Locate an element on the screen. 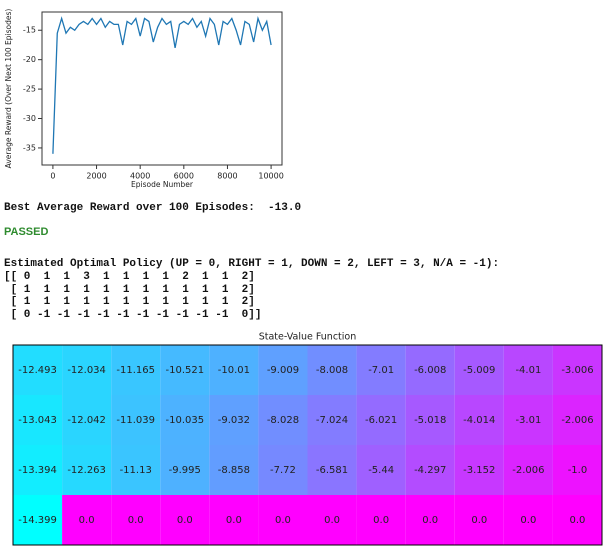  cell-label: -4.01 is located at coordinates (528, 370).